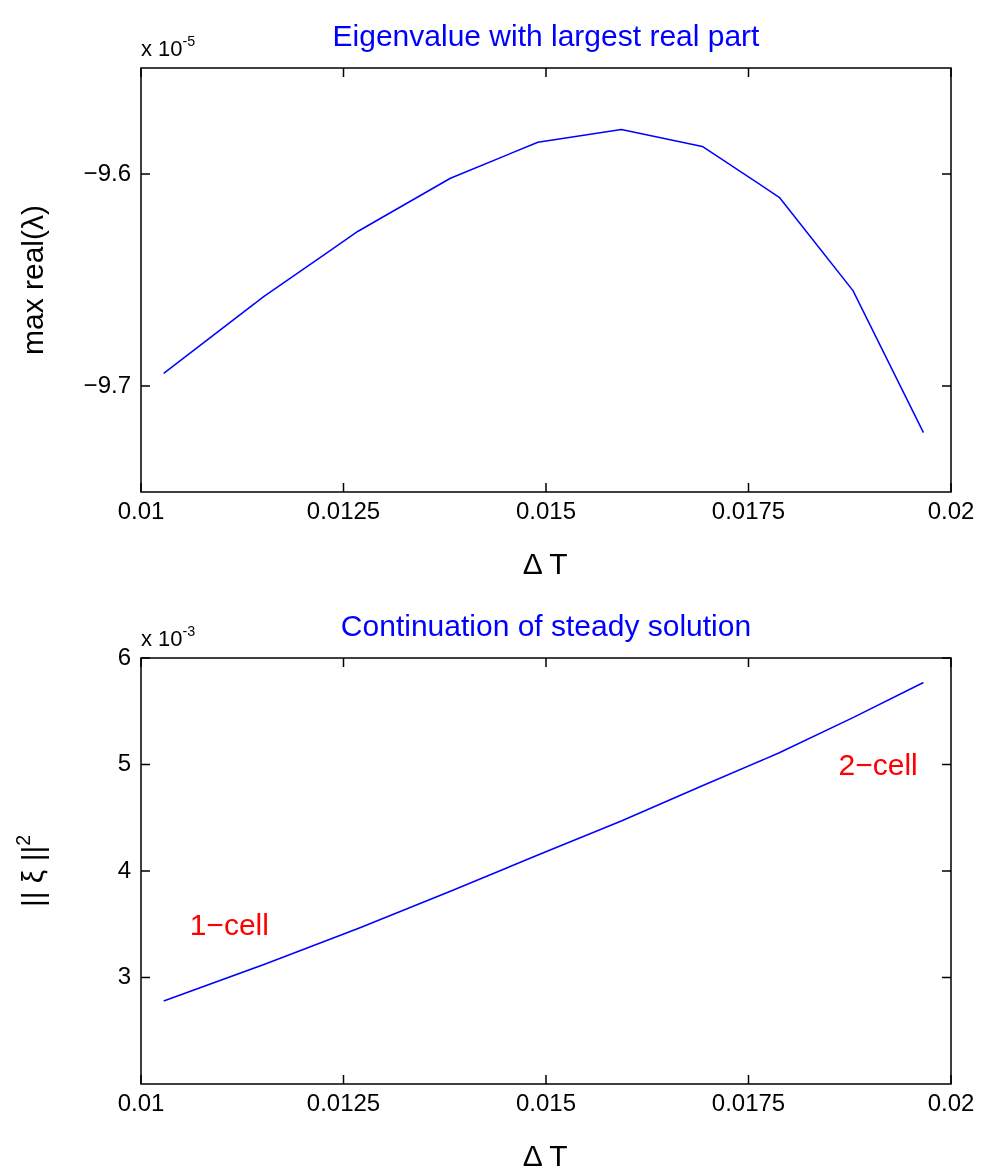 The height and width of the screenshot is (1173, 983). What do you see at coordinates (124, 656) in the screenshot?
I see `y-tick-label: 6` at bounding box center [124, 656].